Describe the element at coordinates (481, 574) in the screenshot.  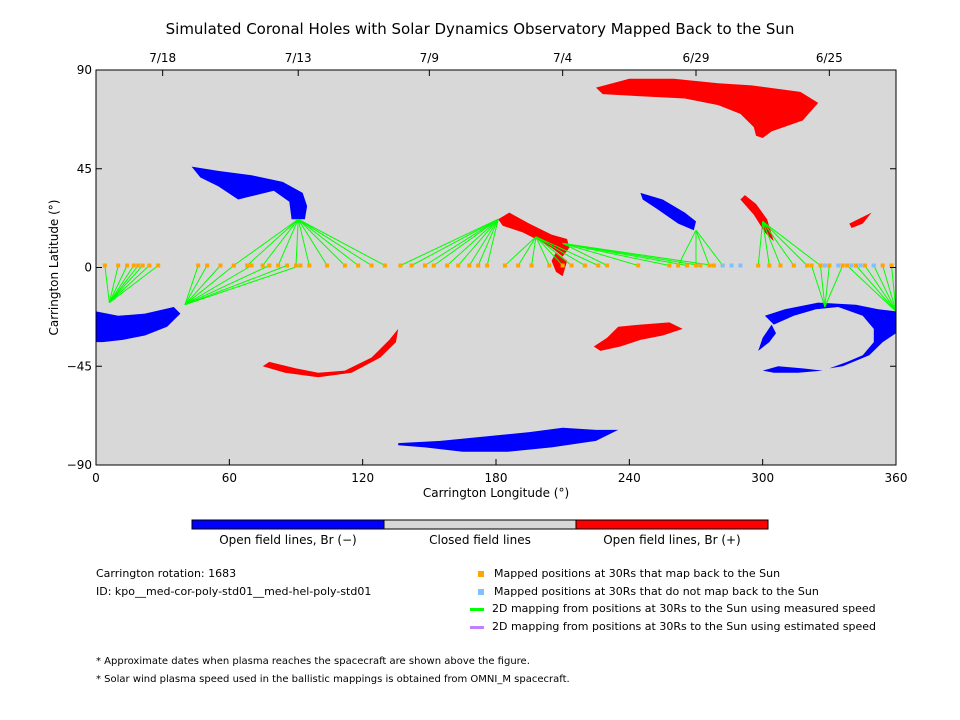
I see `mapped-marker-icon` at that location.